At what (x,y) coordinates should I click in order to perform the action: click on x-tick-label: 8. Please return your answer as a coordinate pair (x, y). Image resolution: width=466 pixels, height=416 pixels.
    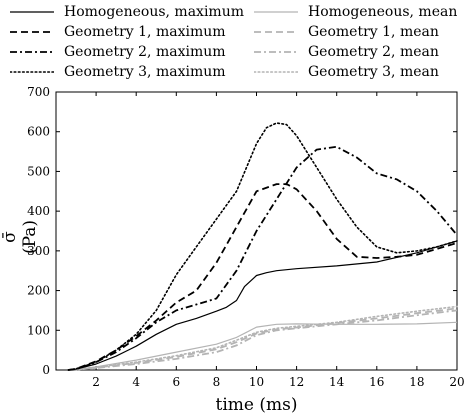
    Looking at the image, I should click on (217, 382).